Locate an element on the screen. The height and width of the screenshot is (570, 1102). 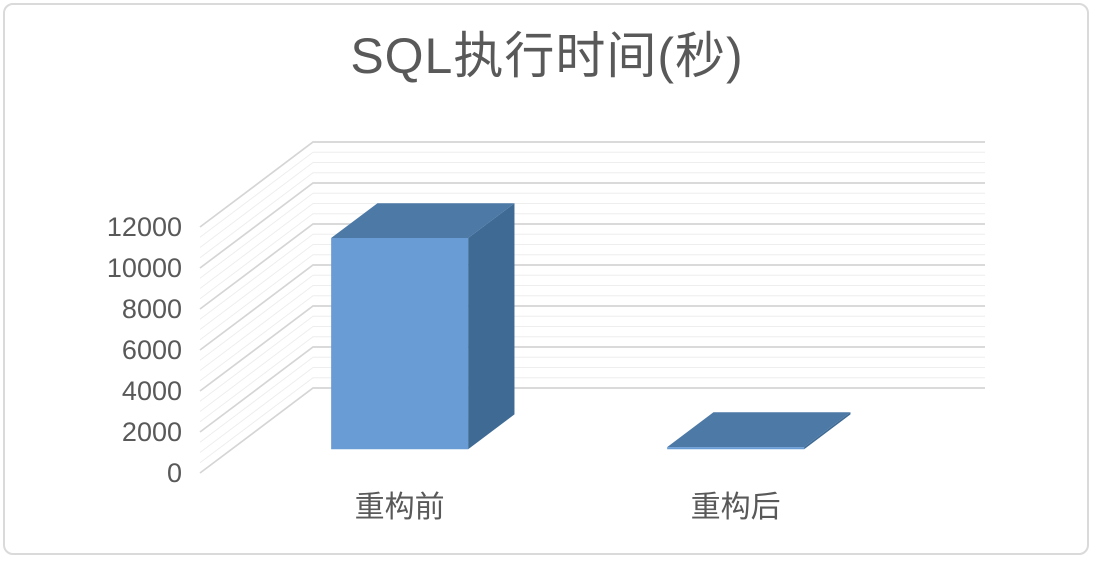
x-axis-category-label: 重构后 is located at coordinates (736, 507).